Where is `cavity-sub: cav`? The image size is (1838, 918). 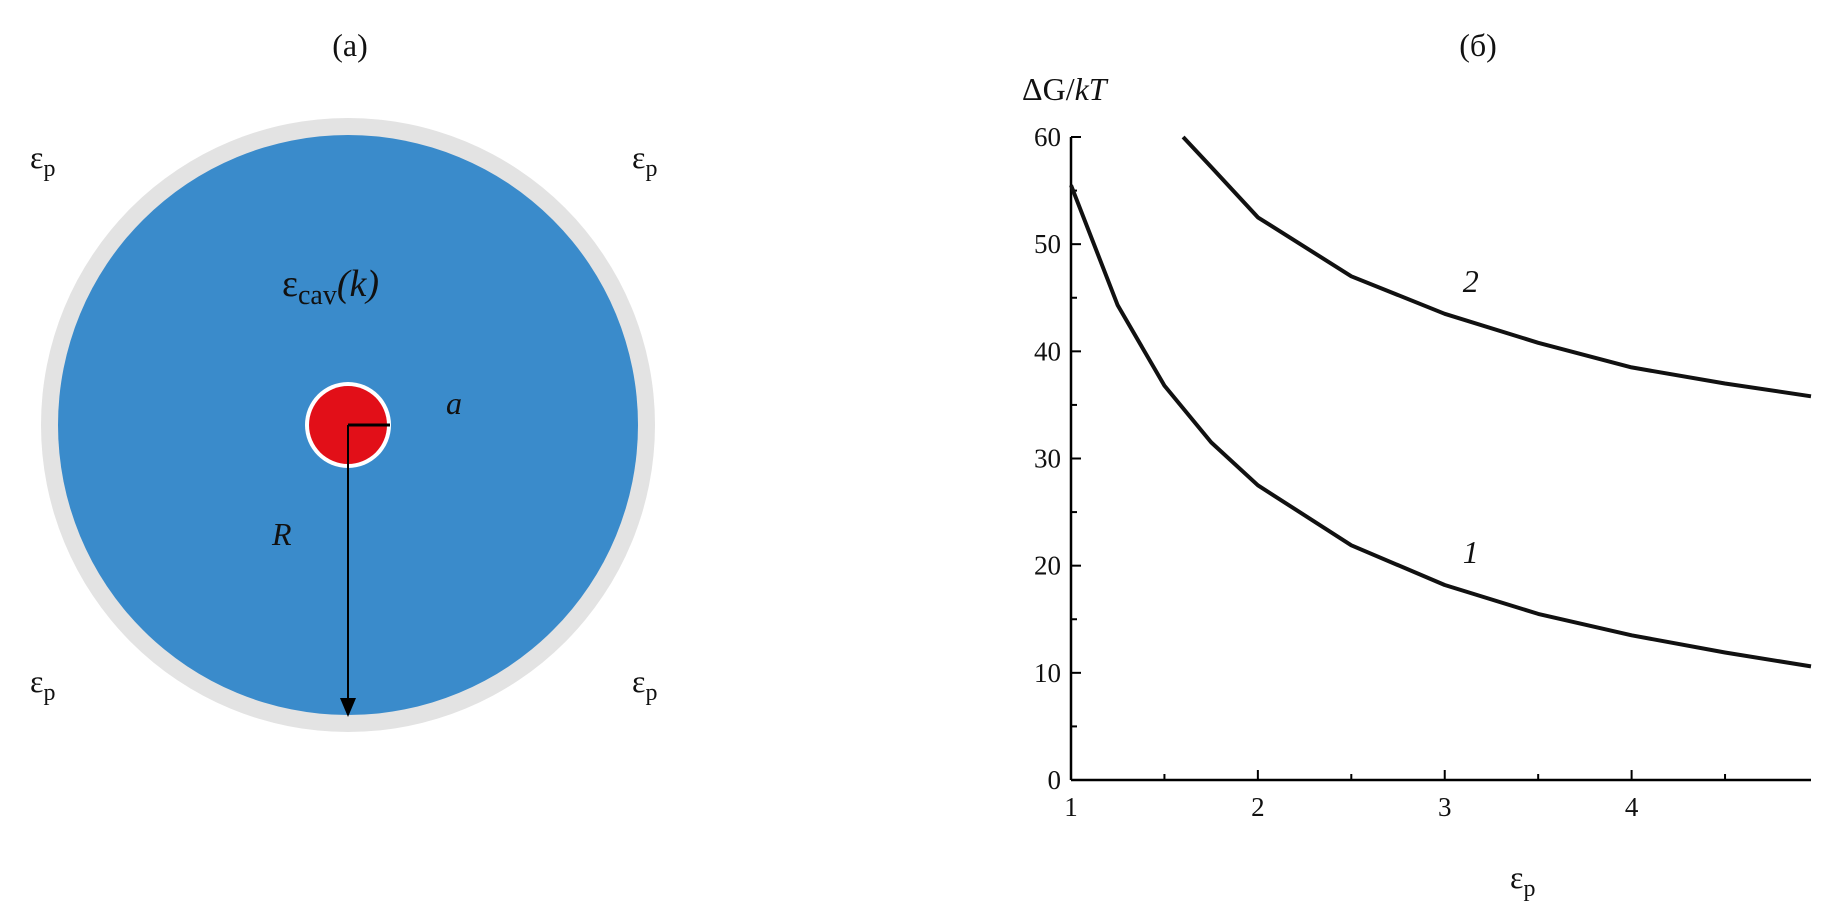
cavity-sub: cav is located at coordinates (317, 295).